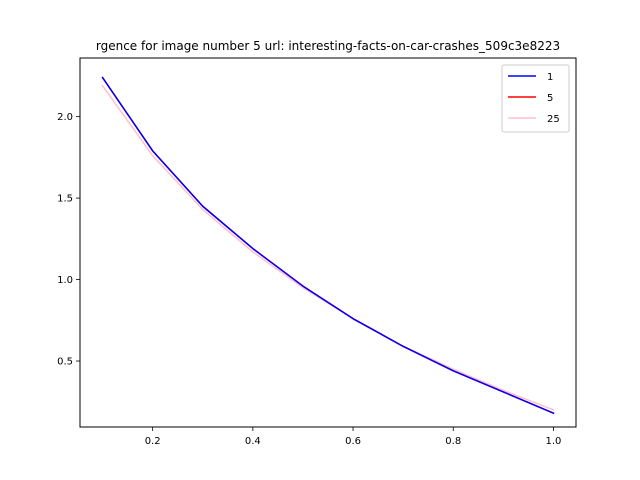 This screenshot has width=640, height=480. I want to click on legend-label-5: 5, so click(550, 98).